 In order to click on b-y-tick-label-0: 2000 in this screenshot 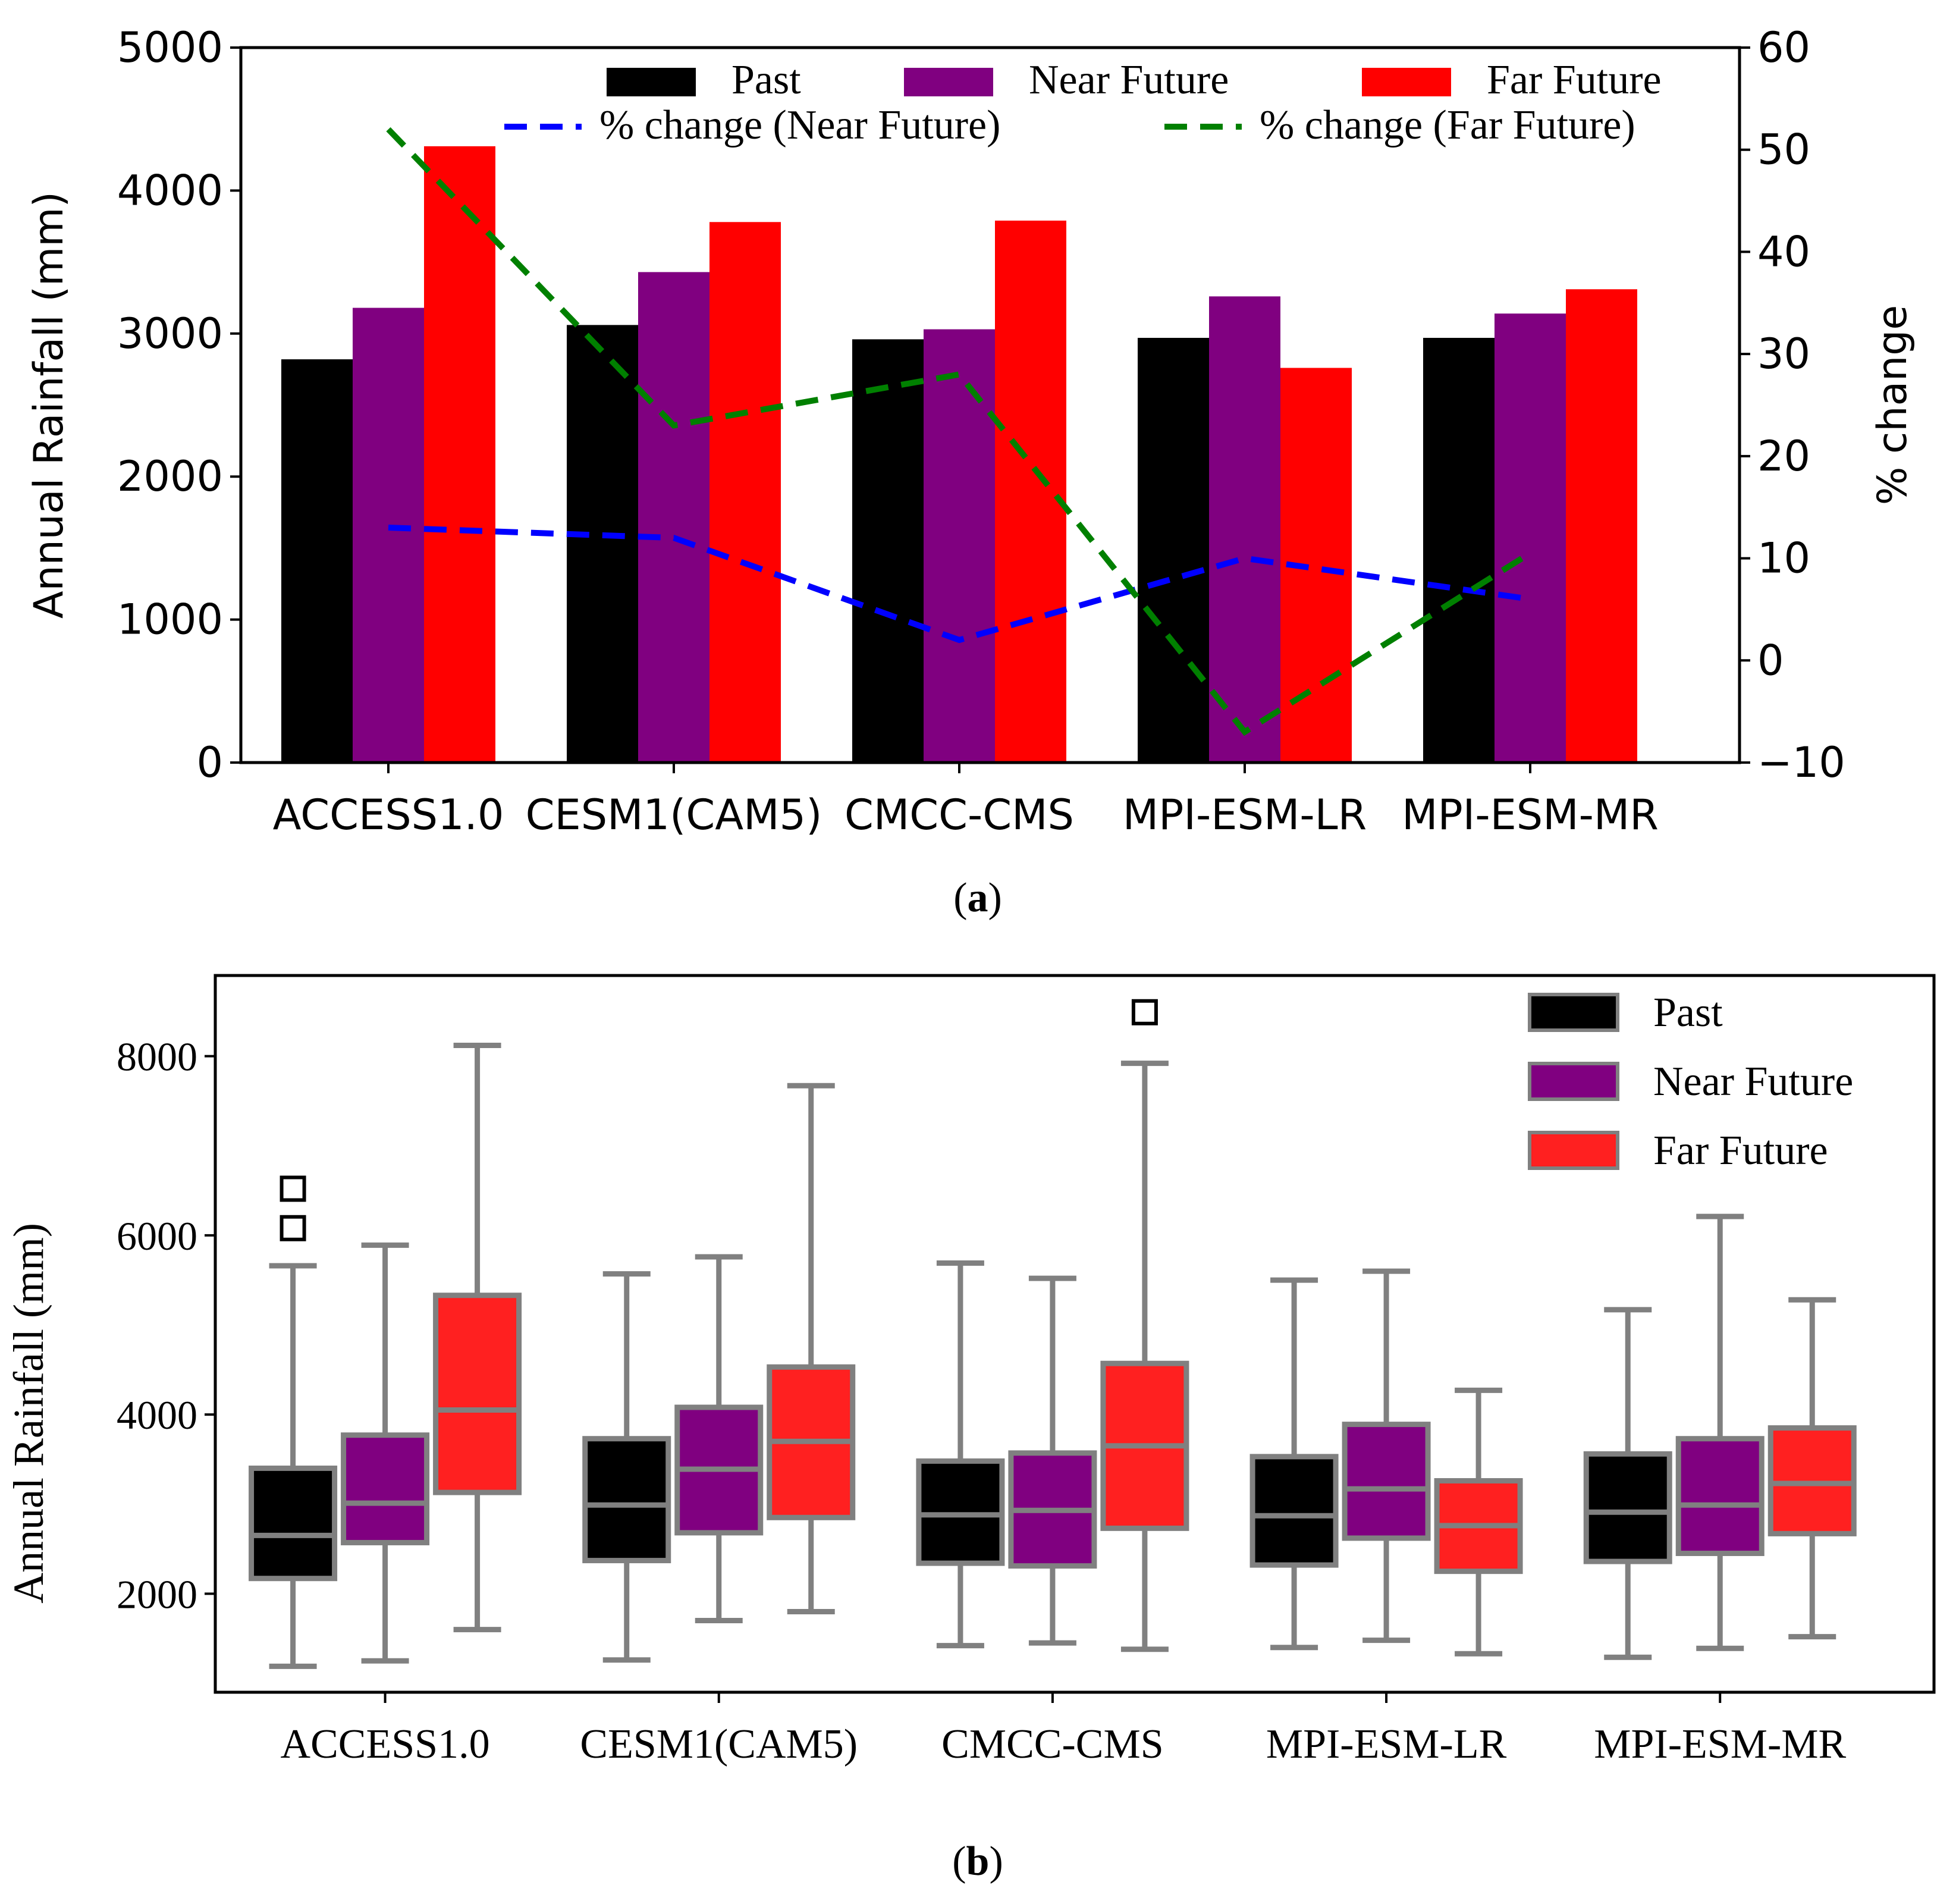, I will do `click(157, 1594)`.